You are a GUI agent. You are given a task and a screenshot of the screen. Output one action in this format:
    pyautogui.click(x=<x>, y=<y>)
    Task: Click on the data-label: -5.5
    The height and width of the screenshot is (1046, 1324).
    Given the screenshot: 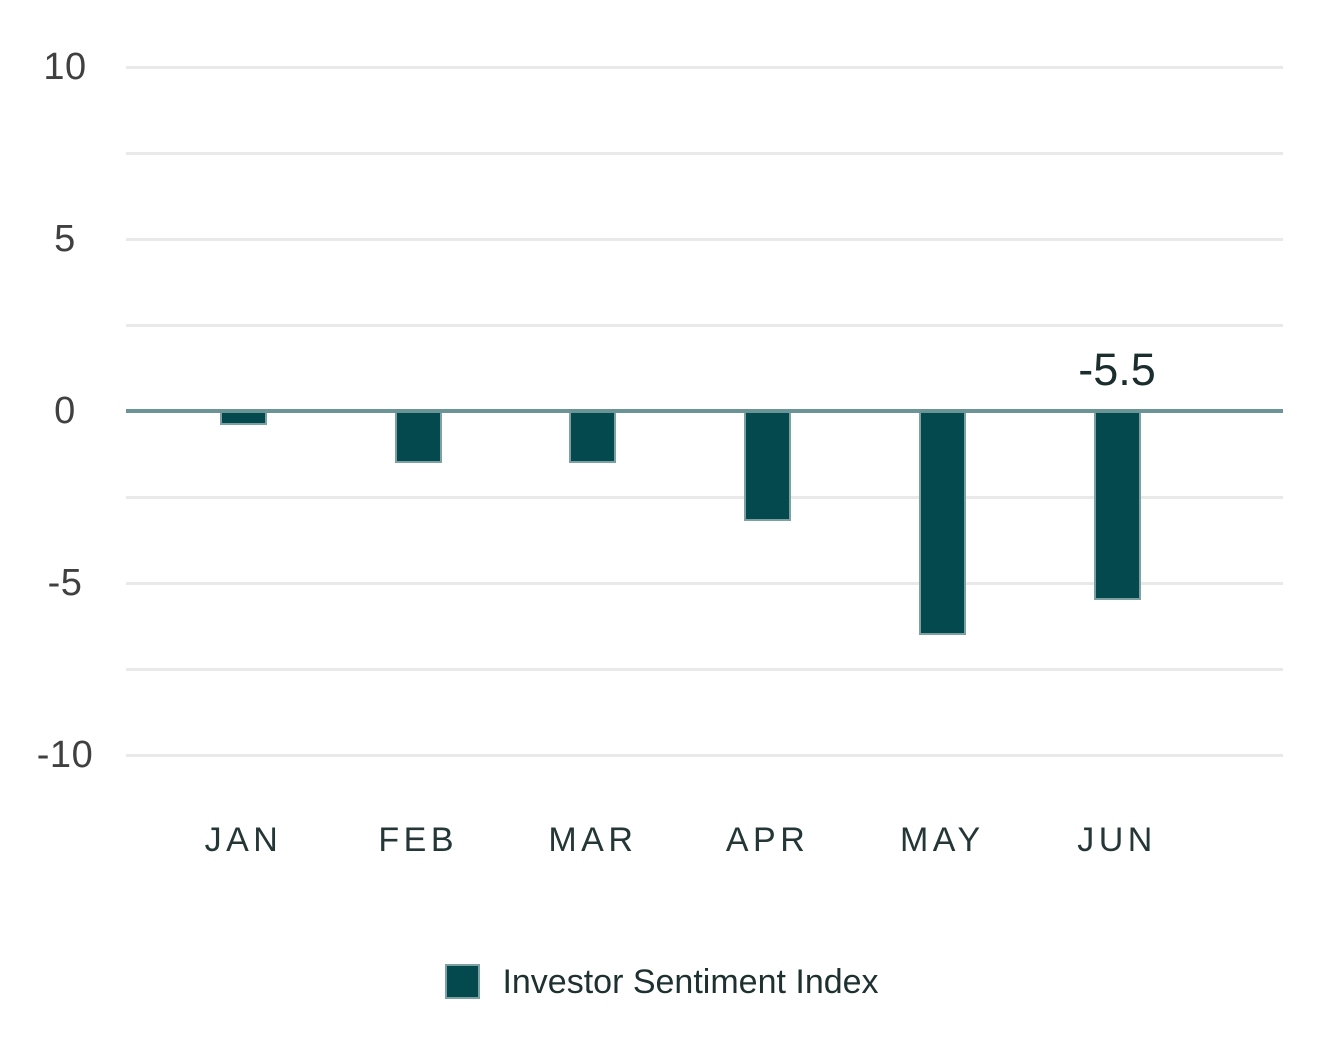 What is the action you would take?
    pyautogui.click(x=1117, y=369)
    